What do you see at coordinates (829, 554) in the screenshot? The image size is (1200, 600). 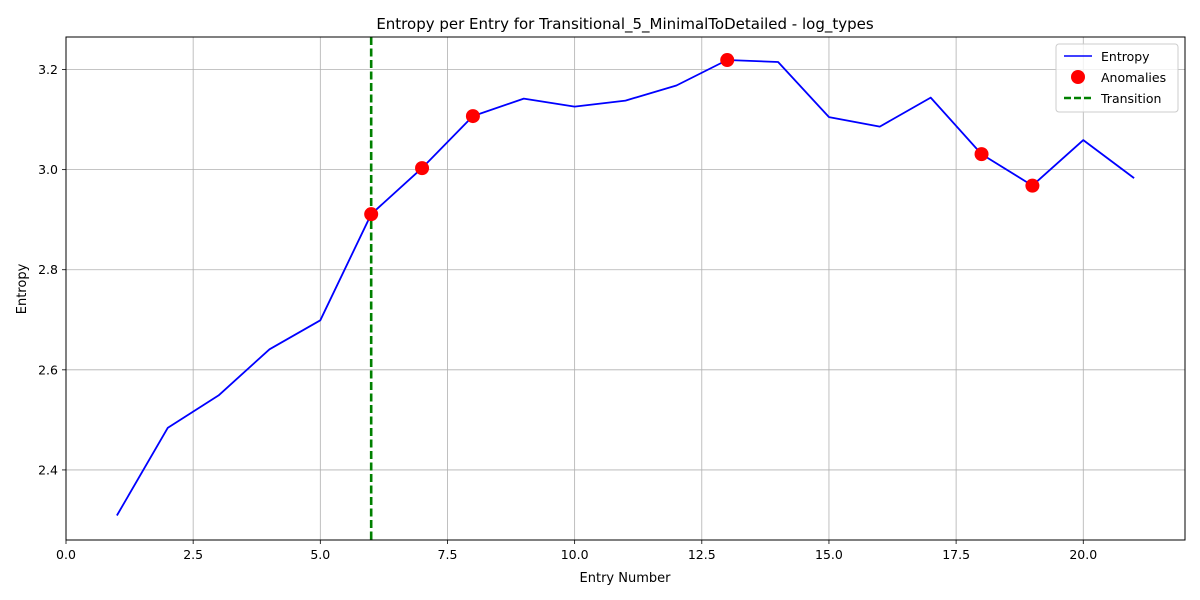 I see `x-tick-label: 15.0` at bounding box center [829, 554].